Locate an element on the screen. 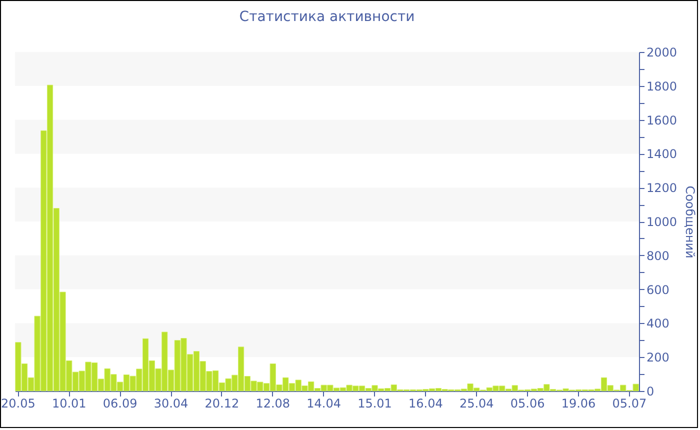 Image resolution: width=700 pixels, height=430 pixels. x-tick-label: 12.08 is located at coordinates (273, 403).